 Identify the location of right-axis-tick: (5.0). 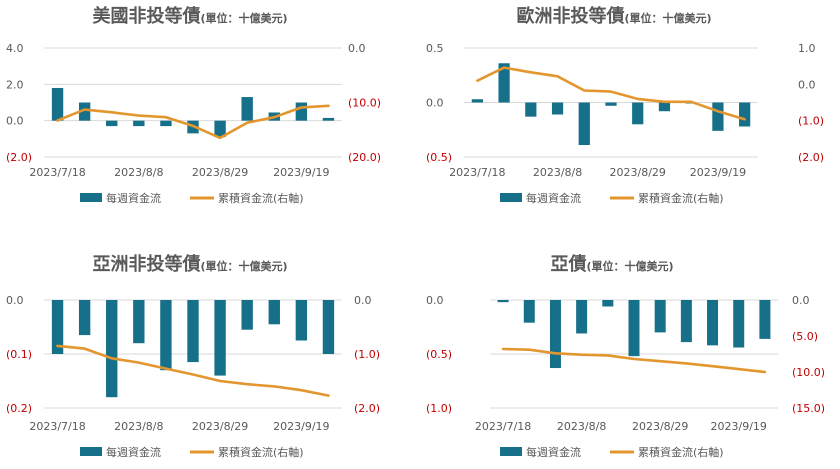
(805, 336).